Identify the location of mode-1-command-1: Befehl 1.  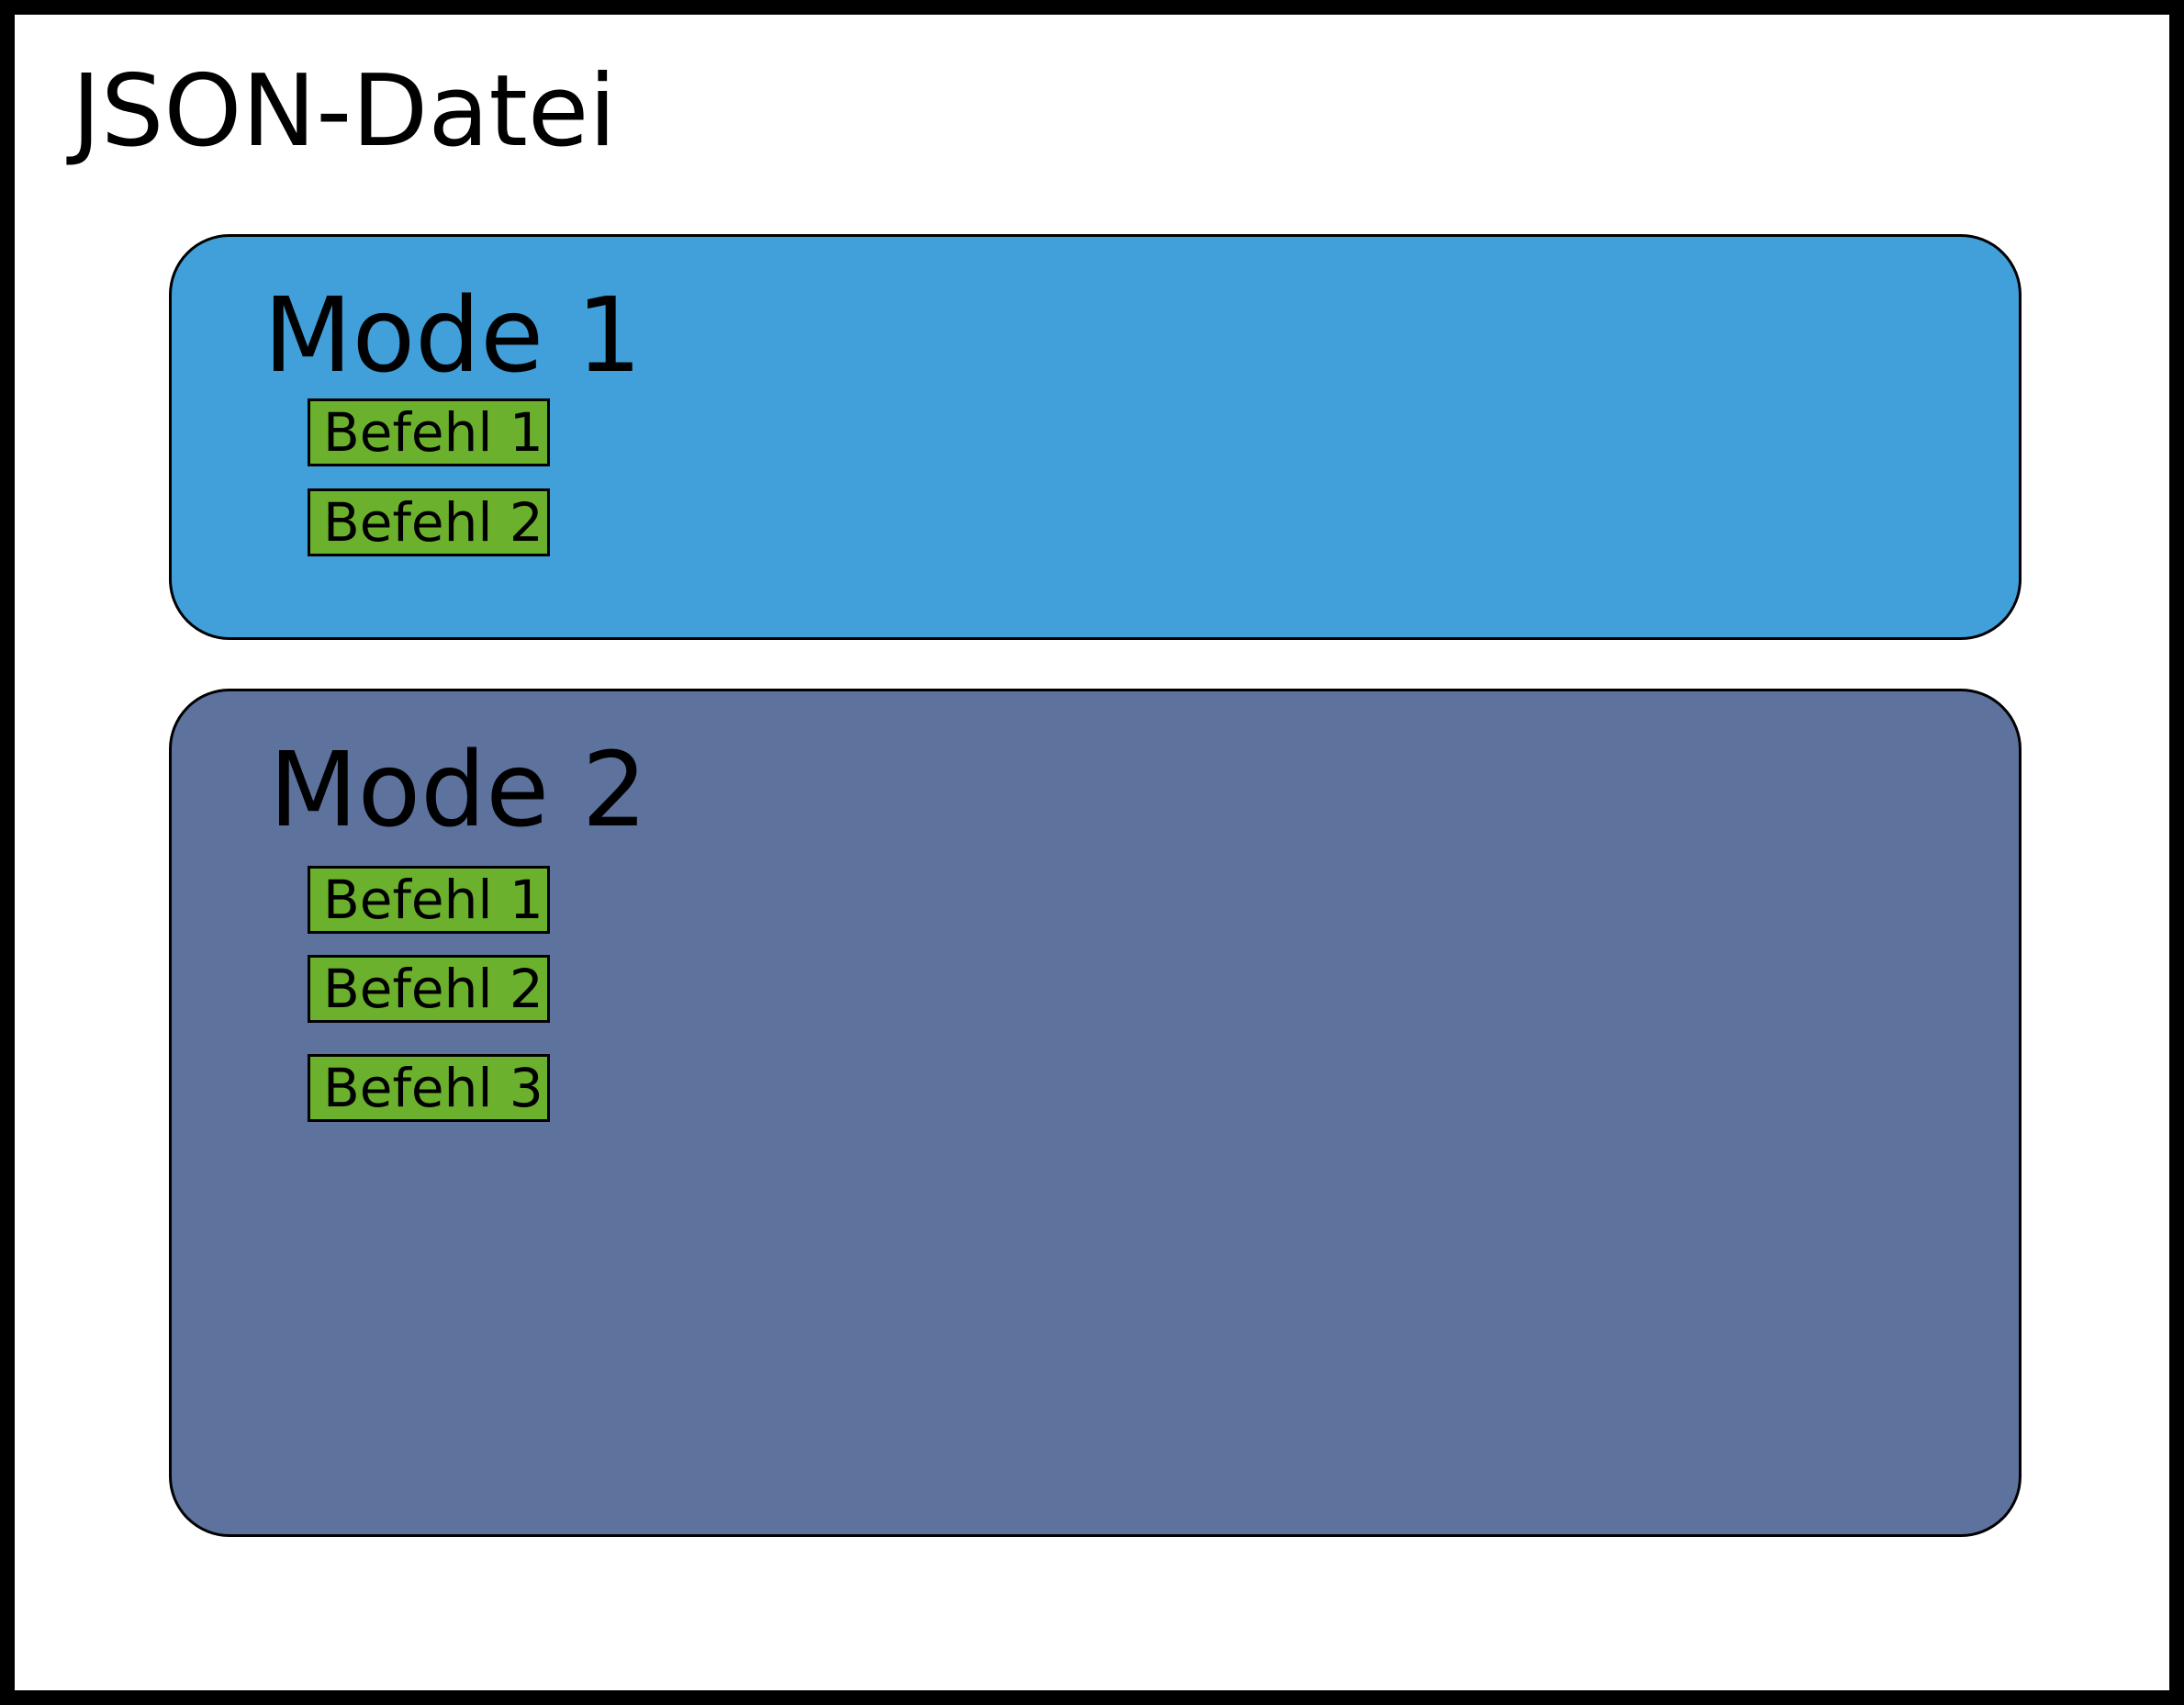
(429, 432).